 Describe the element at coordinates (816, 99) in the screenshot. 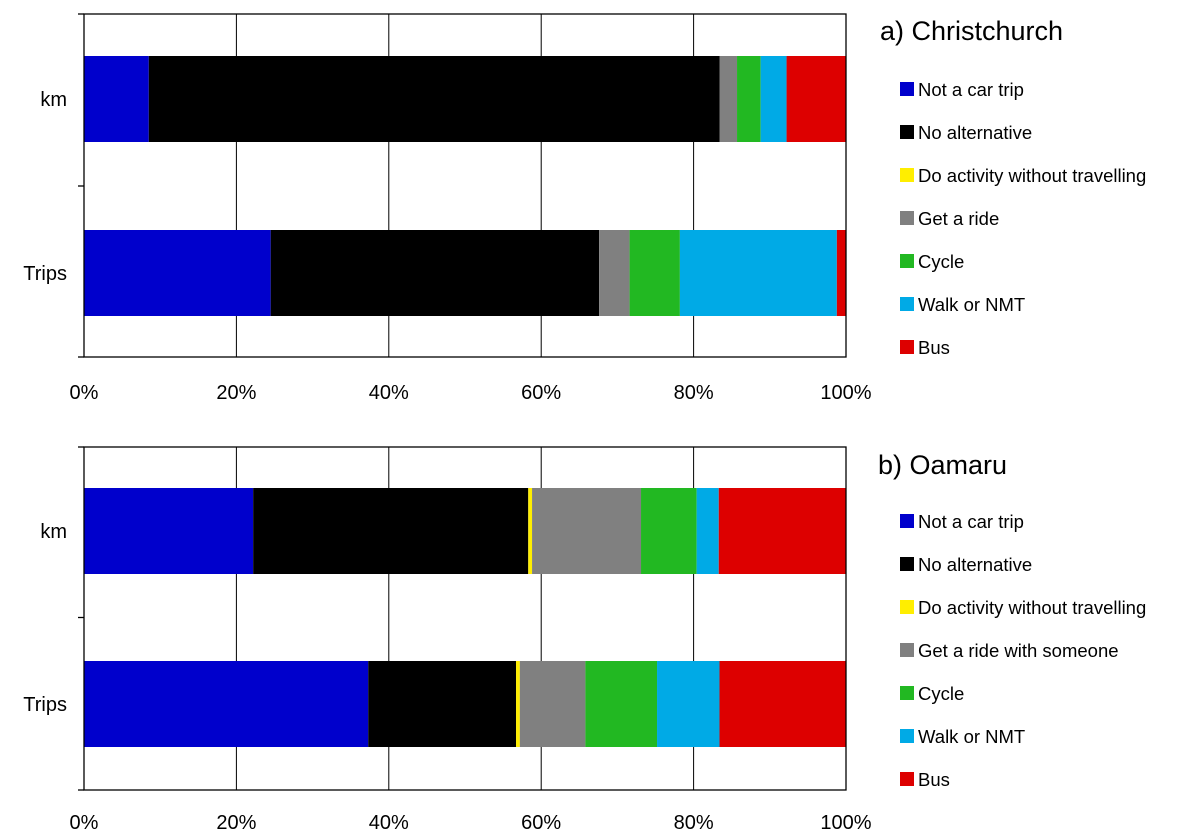

I see `panel-1-bar-km-bus` at that location.